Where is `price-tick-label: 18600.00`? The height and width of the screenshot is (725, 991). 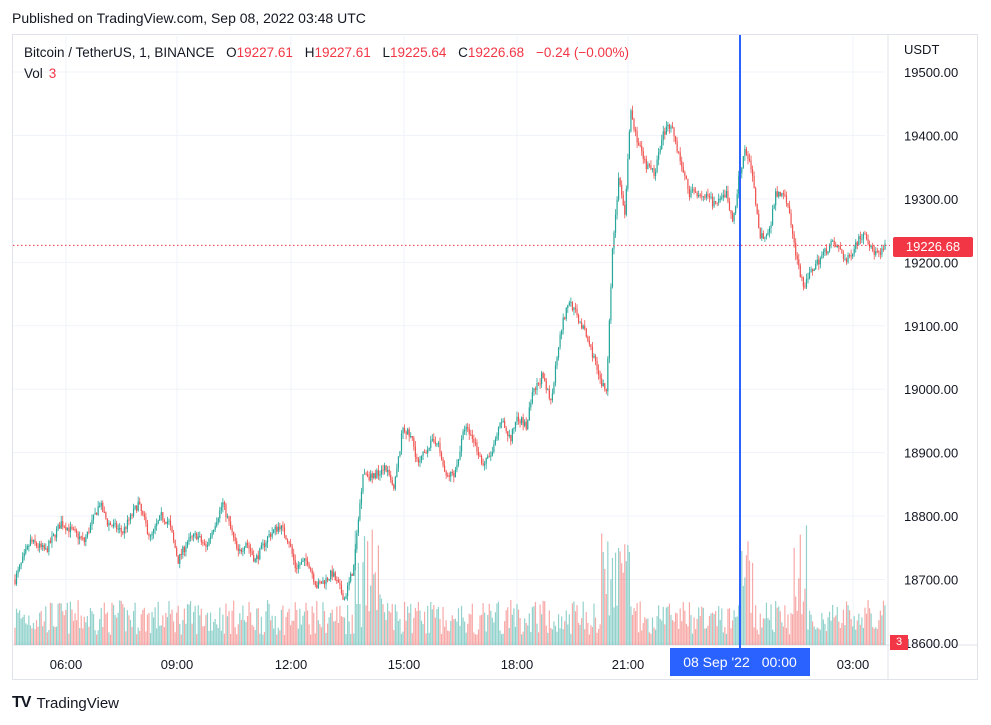
price-tick-label: 18600.00 is located at coordinates (931, 643).